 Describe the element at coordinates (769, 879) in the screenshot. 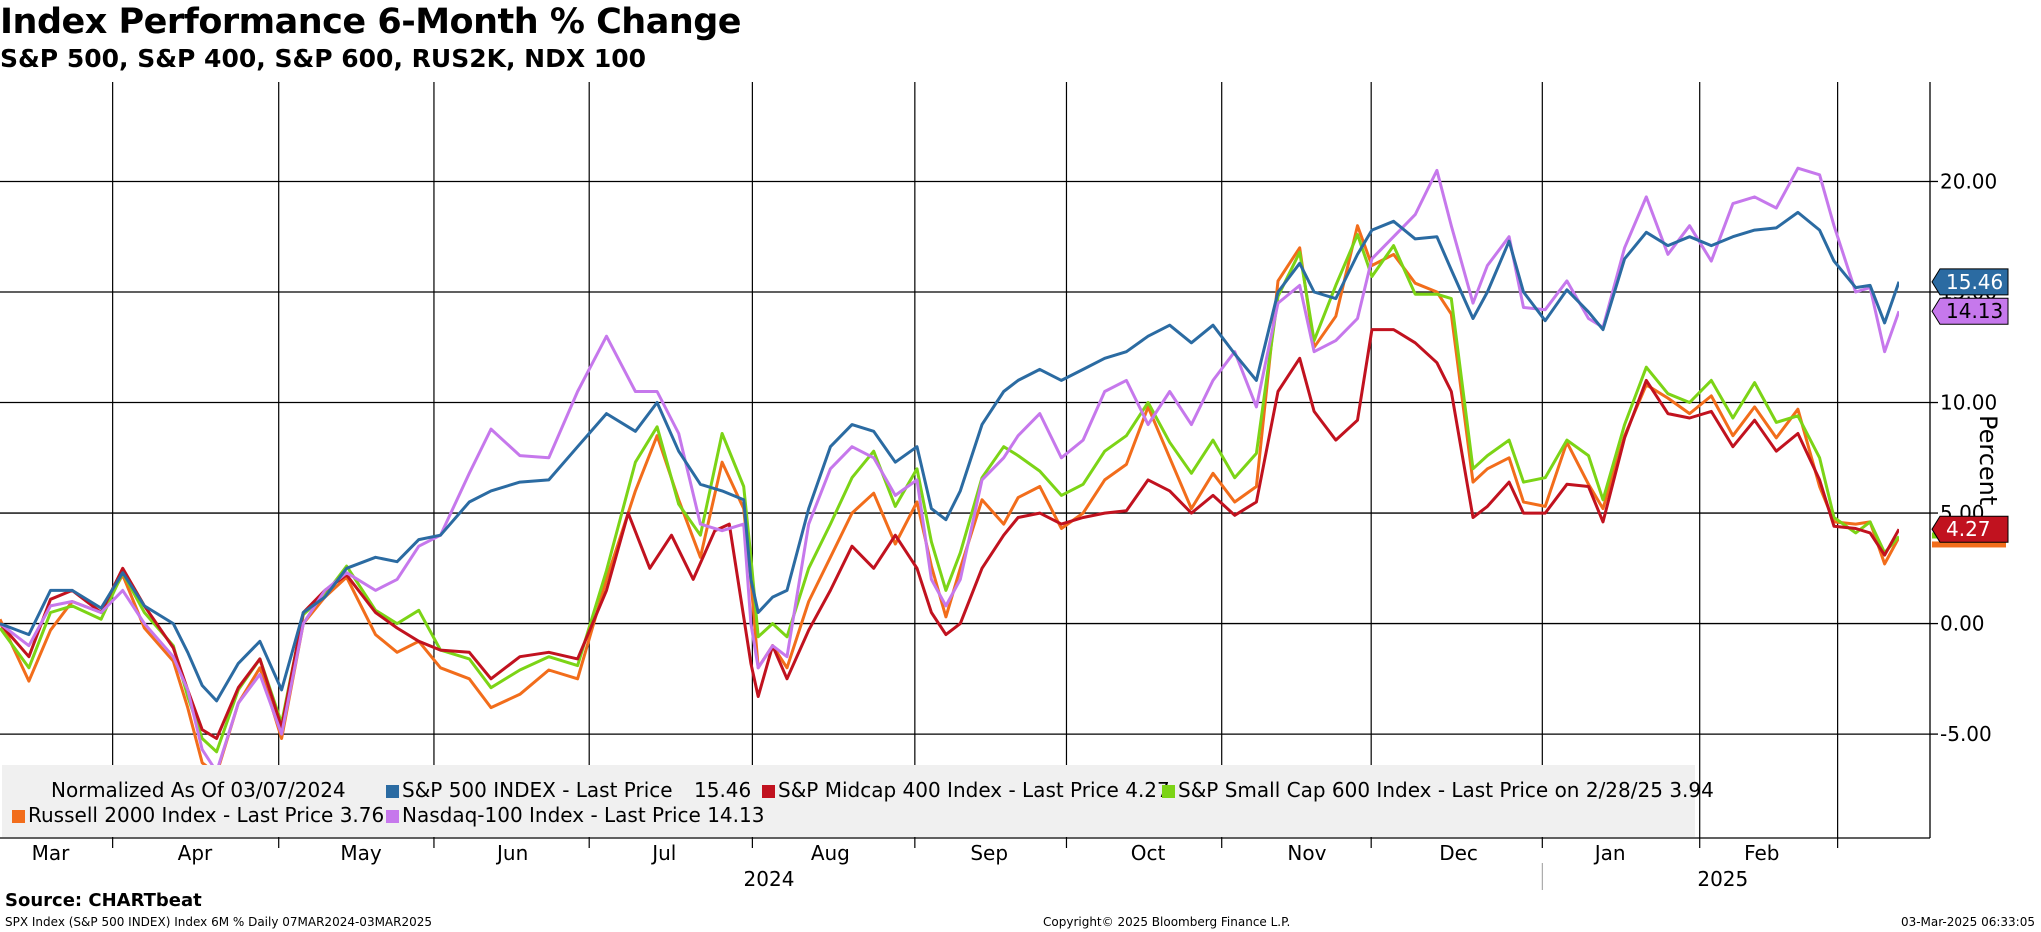

I see `x-year-label: 2024` at that location.